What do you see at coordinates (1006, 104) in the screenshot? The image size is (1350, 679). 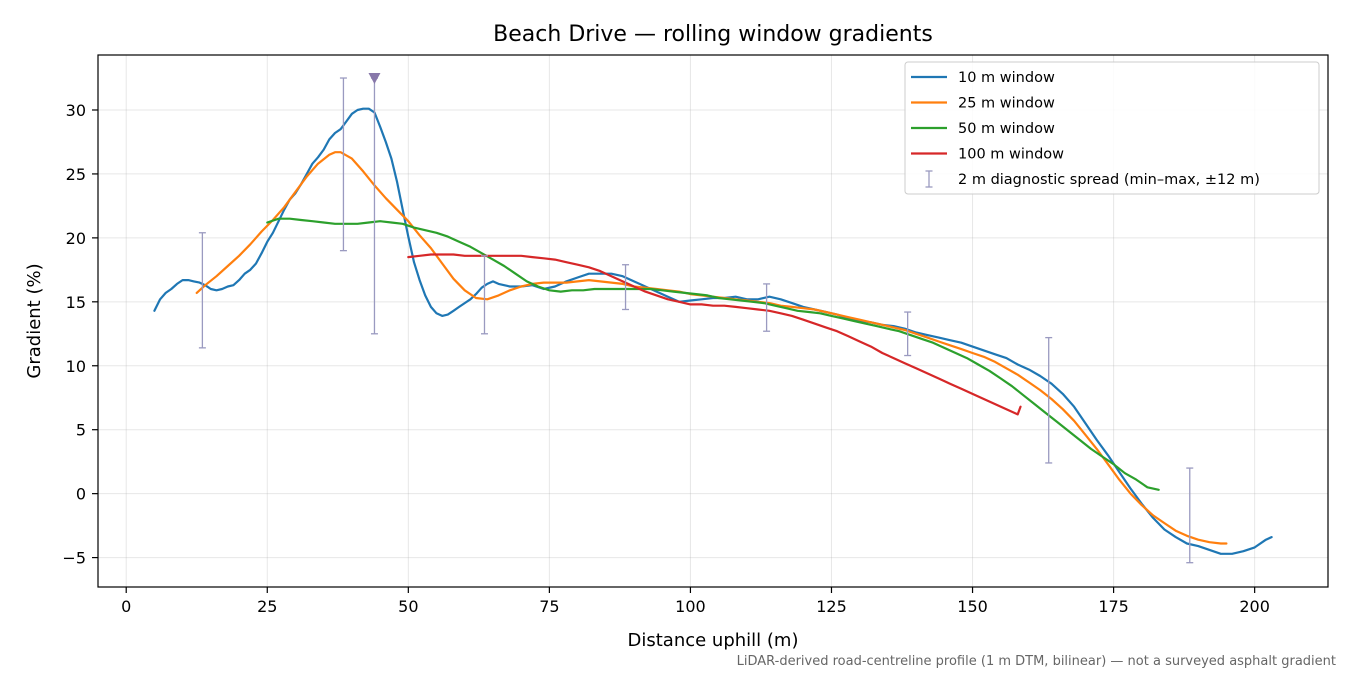 I see `legend-label: 25 m window` at bounding box center [1006, 104].